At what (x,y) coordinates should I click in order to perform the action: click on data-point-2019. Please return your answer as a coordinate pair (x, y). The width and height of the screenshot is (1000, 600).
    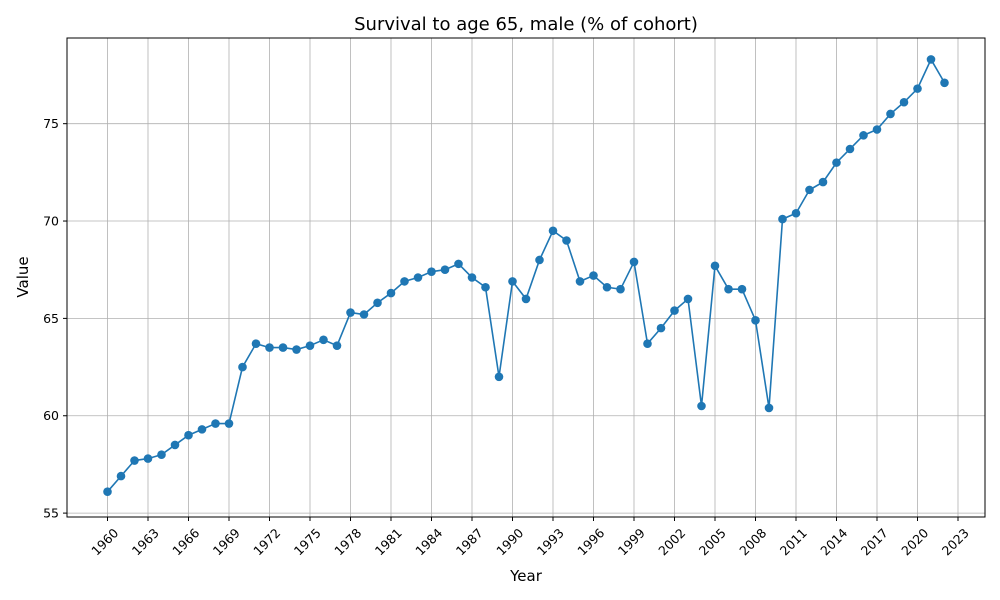
    Looking at the image, I should click on (904, 102).